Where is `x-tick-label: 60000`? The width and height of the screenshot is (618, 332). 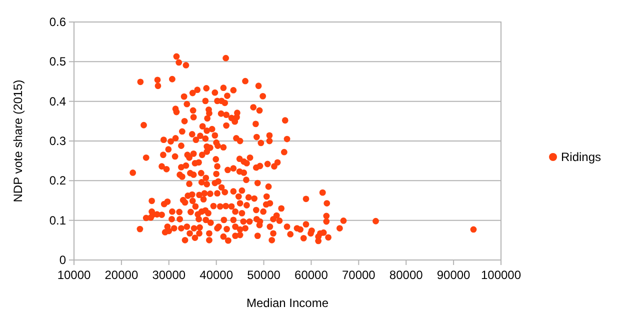 x-tick-label: 60000 is located at coordinates (311, 275).